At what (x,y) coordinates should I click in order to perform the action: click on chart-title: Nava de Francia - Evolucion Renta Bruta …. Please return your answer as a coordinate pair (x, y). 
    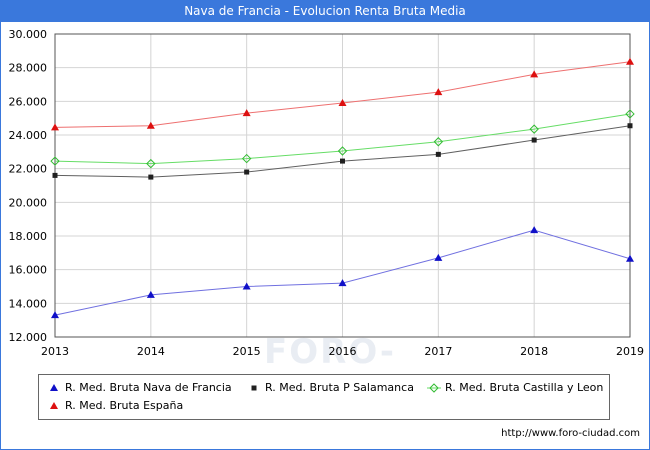
    Looking at the image, I should click on (325, 11).